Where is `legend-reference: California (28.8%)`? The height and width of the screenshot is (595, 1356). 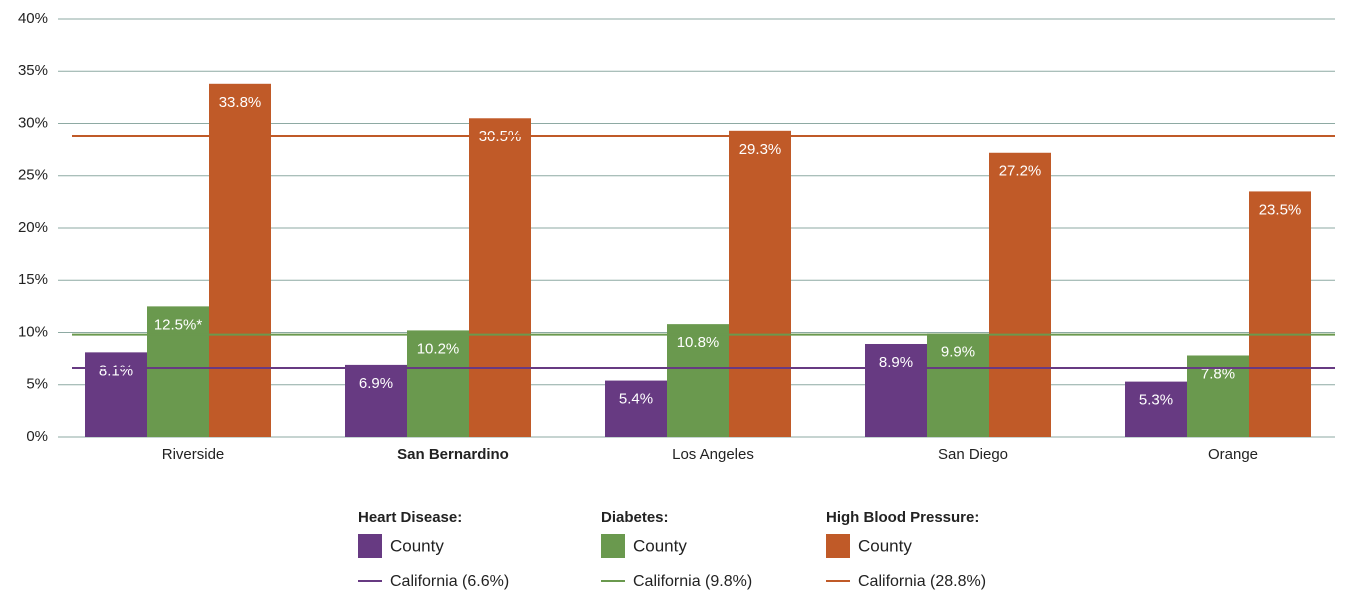 legend-reference: California (28.8%) is located at coordinates (922, 581).